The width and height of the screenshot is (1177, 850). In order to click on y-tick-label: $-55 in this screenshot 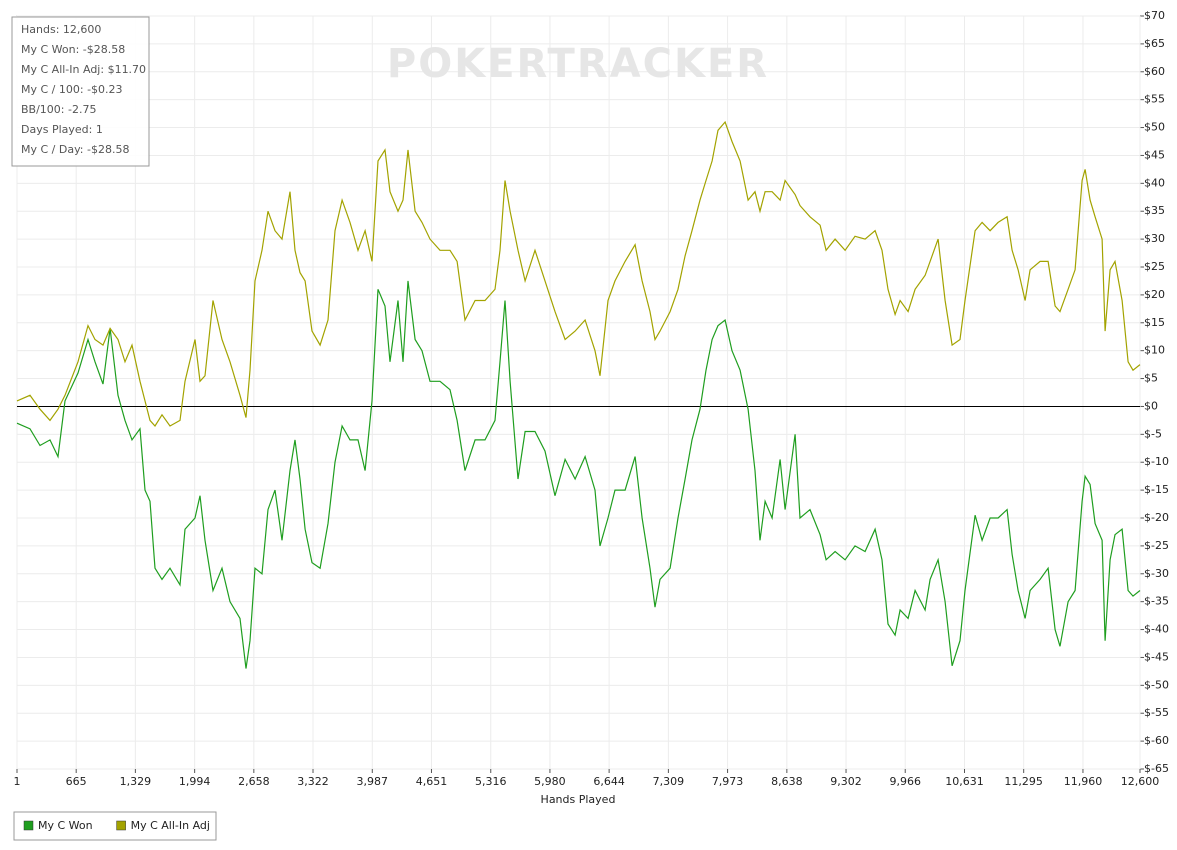, I will do `click(1156, 712)`.